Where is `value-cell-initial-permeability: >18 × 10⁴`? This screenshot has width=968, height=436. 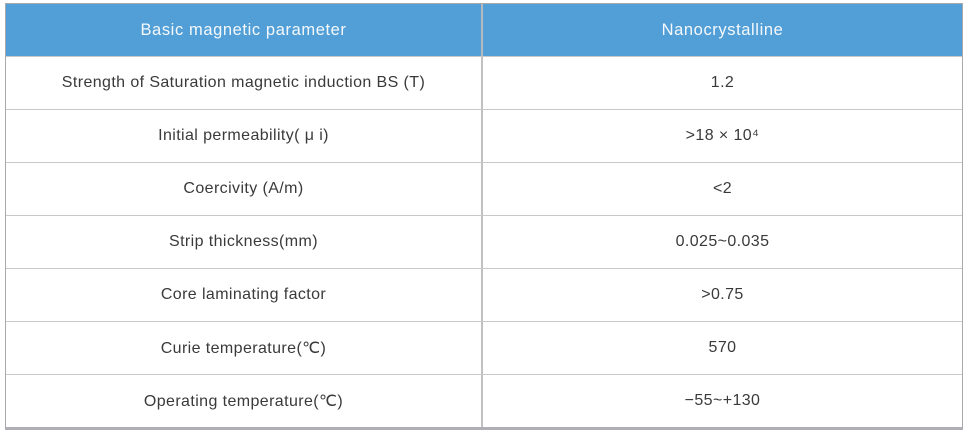
value-cell-initial-permeability: >18 × 10⁴ is located at coordinates (722, 135).